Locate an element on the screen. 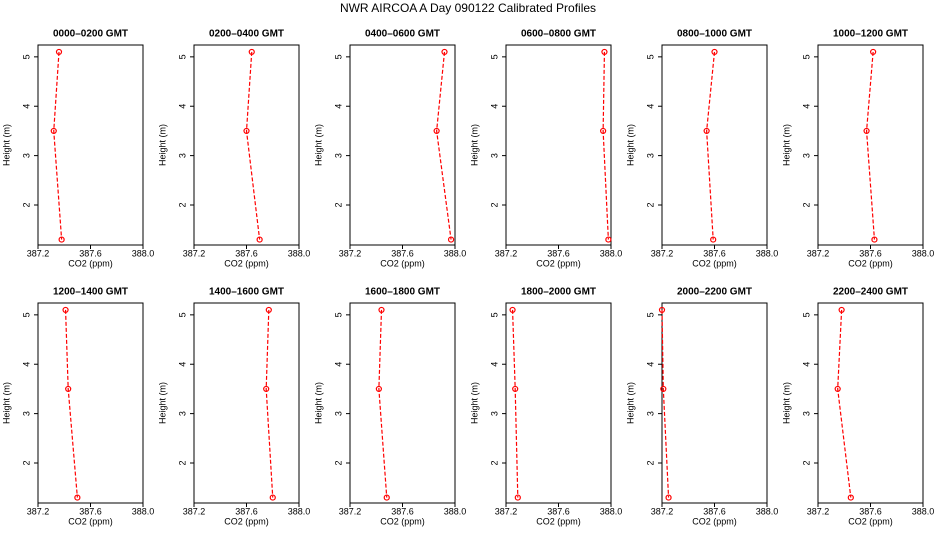 This screenshot has height=540, width=936. panel-title: 2200–2400 GMT is located at coordinates (870, 292).